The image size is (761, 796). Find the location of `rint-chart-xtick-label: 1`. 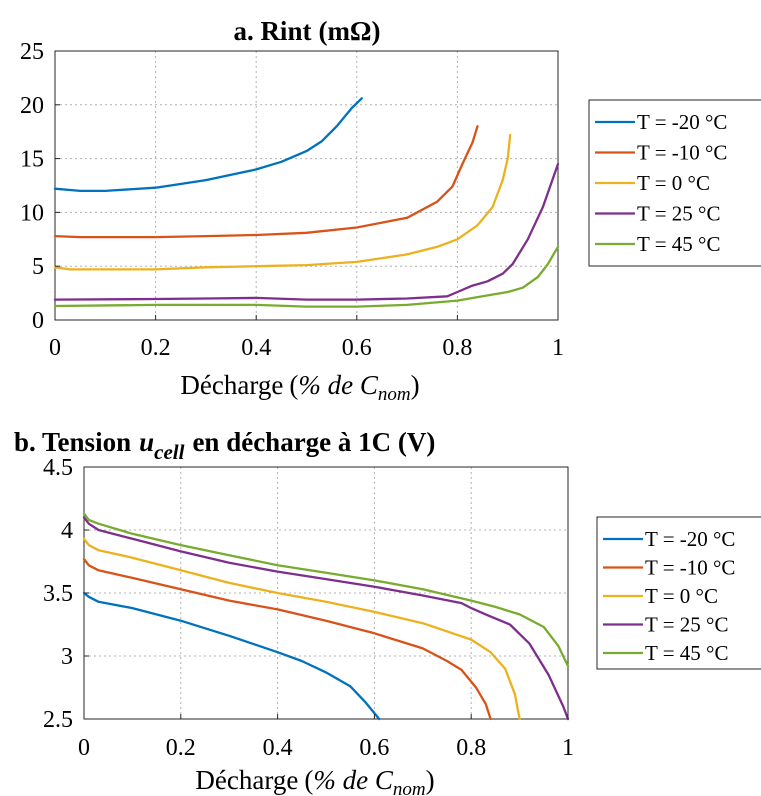

rint-chart-xtick-label: 1 is located at coordinates (558, 348).